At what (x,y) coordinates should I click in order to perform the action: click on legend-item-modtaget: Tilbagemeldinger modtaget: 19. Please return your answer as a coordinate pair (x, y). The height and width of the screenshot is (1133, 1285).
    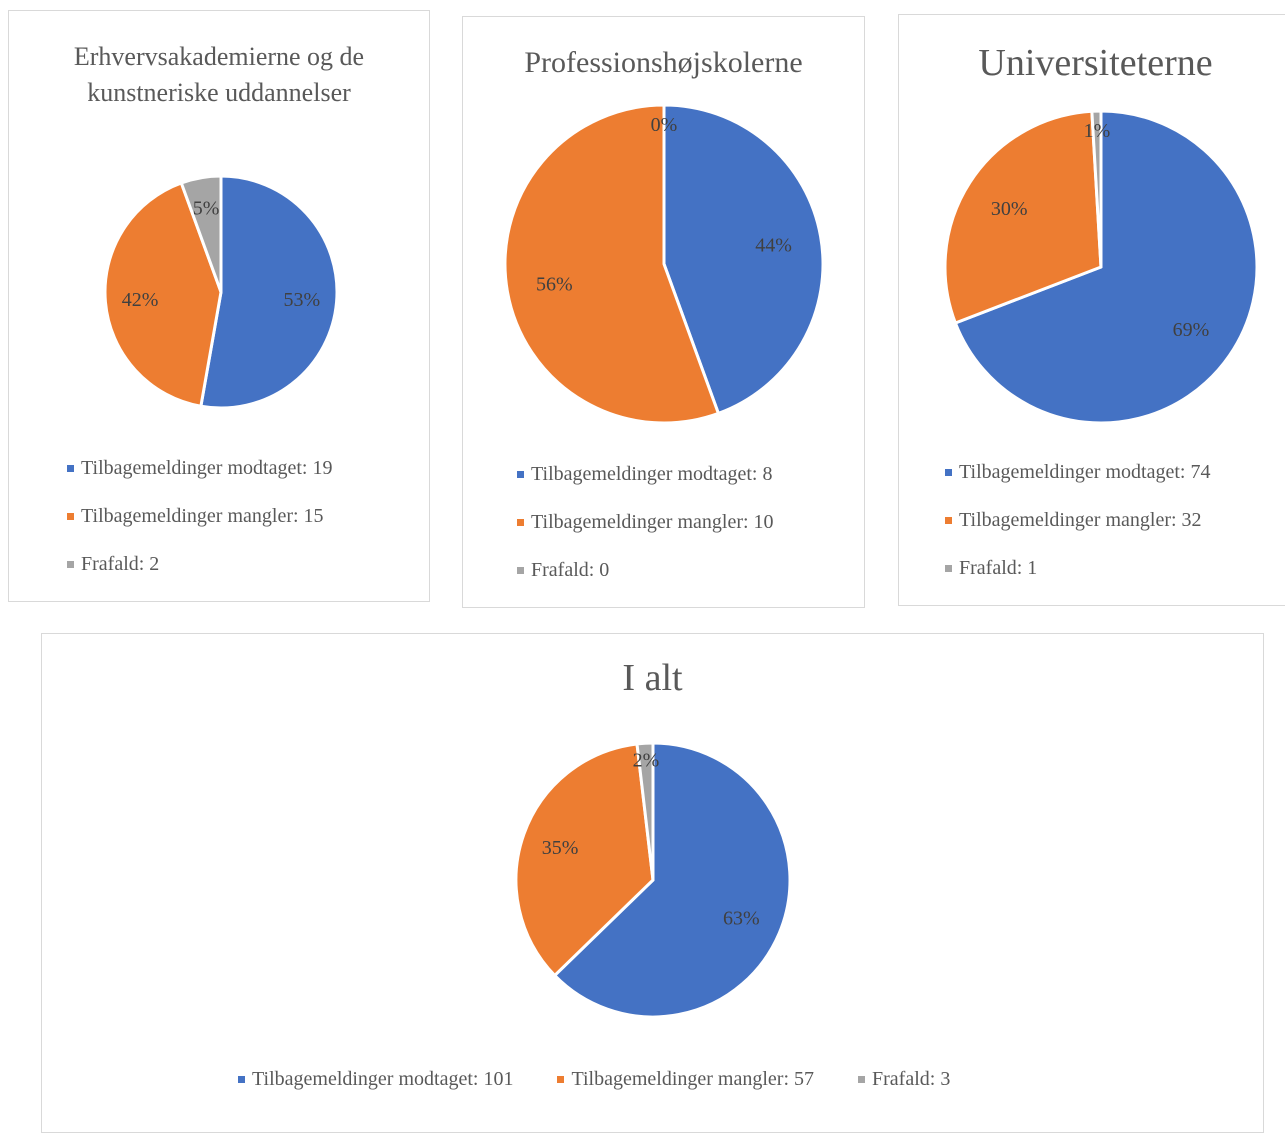
    Looking at the image, I should click on (199, 468).